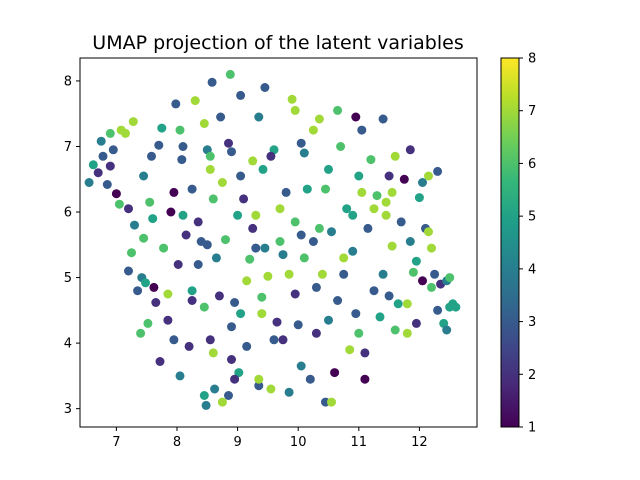 Image resolution: width=640 pixels, height=480 pixels. I want to click on colorbar-frame, so click(510, 242).